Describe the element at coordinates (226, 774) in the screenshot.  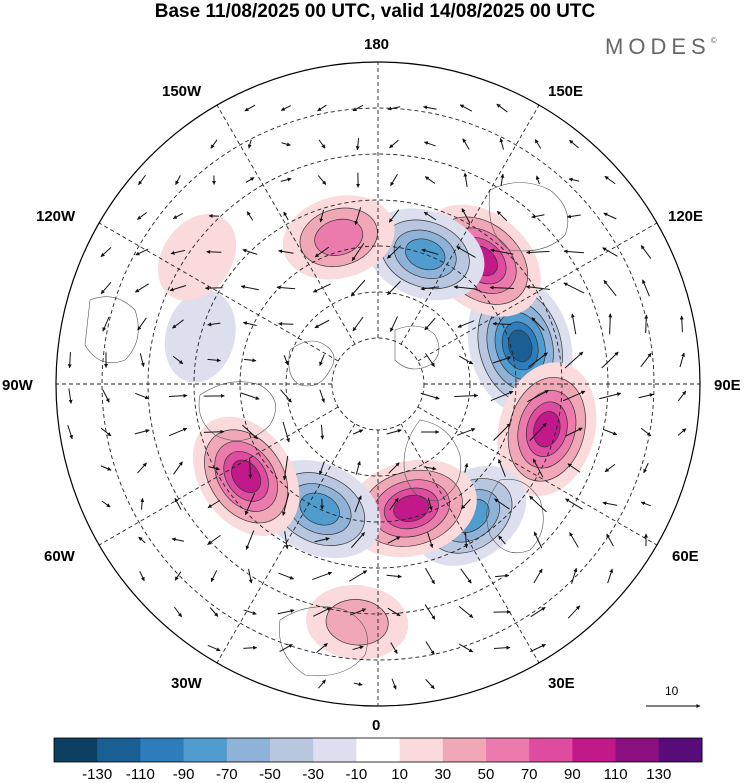
I see `colorbar-tick-label: -70` at that location.